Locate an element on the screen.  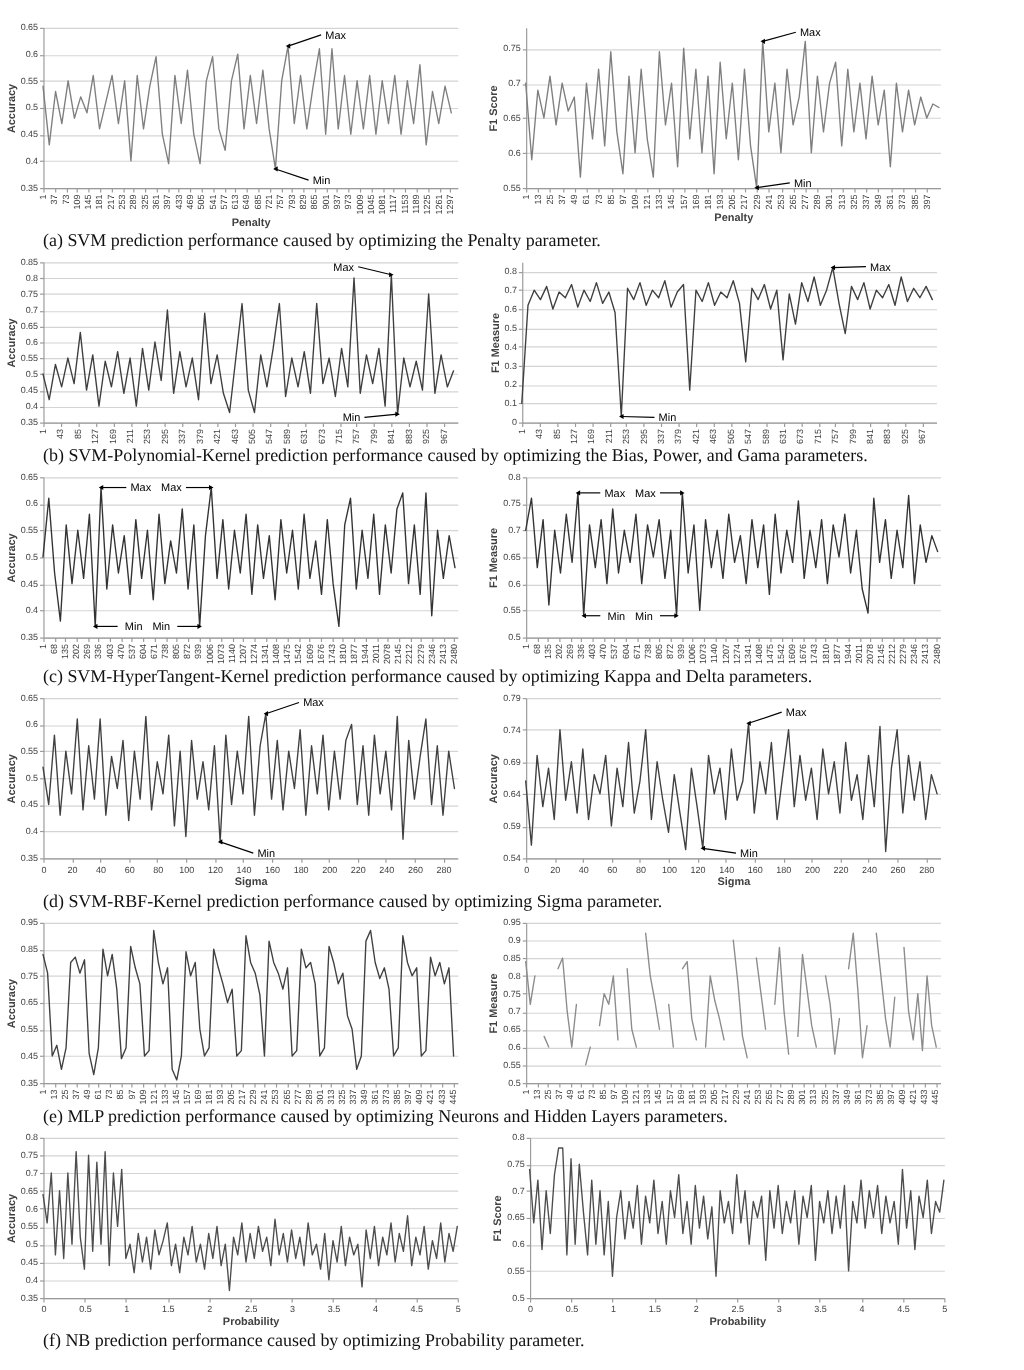
text: (f) NB prediction performance caused by optimizing Probability parameter. is located at coordinates (313, 1340).